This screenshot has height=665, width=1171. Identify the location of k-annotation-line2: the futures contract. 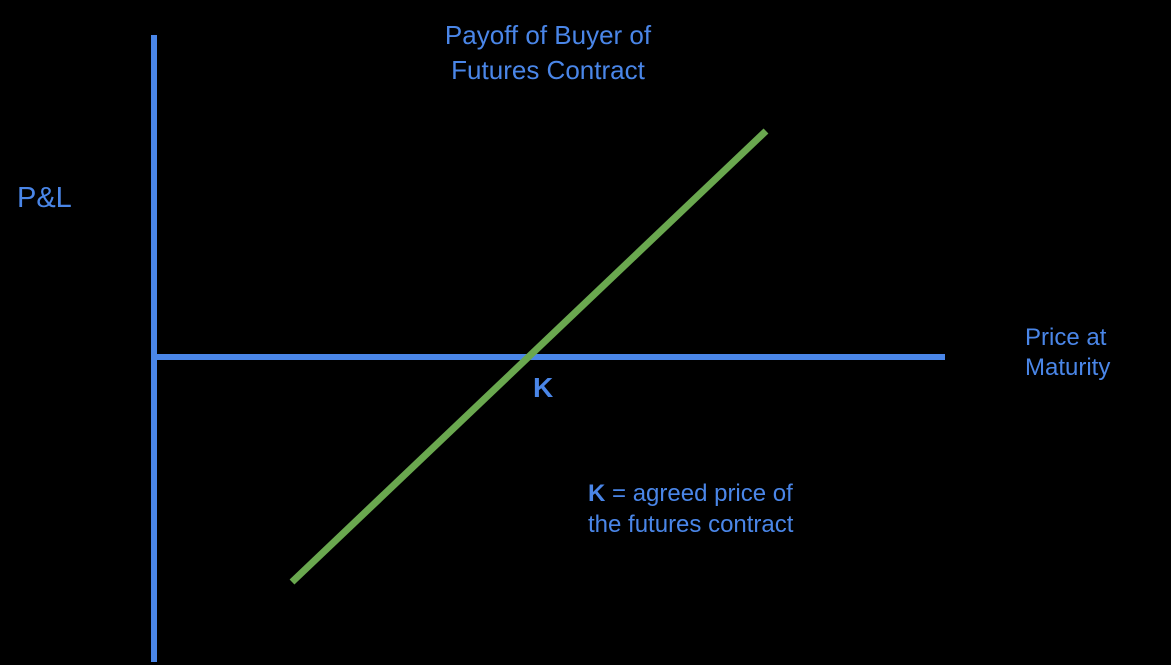
(691, 524).